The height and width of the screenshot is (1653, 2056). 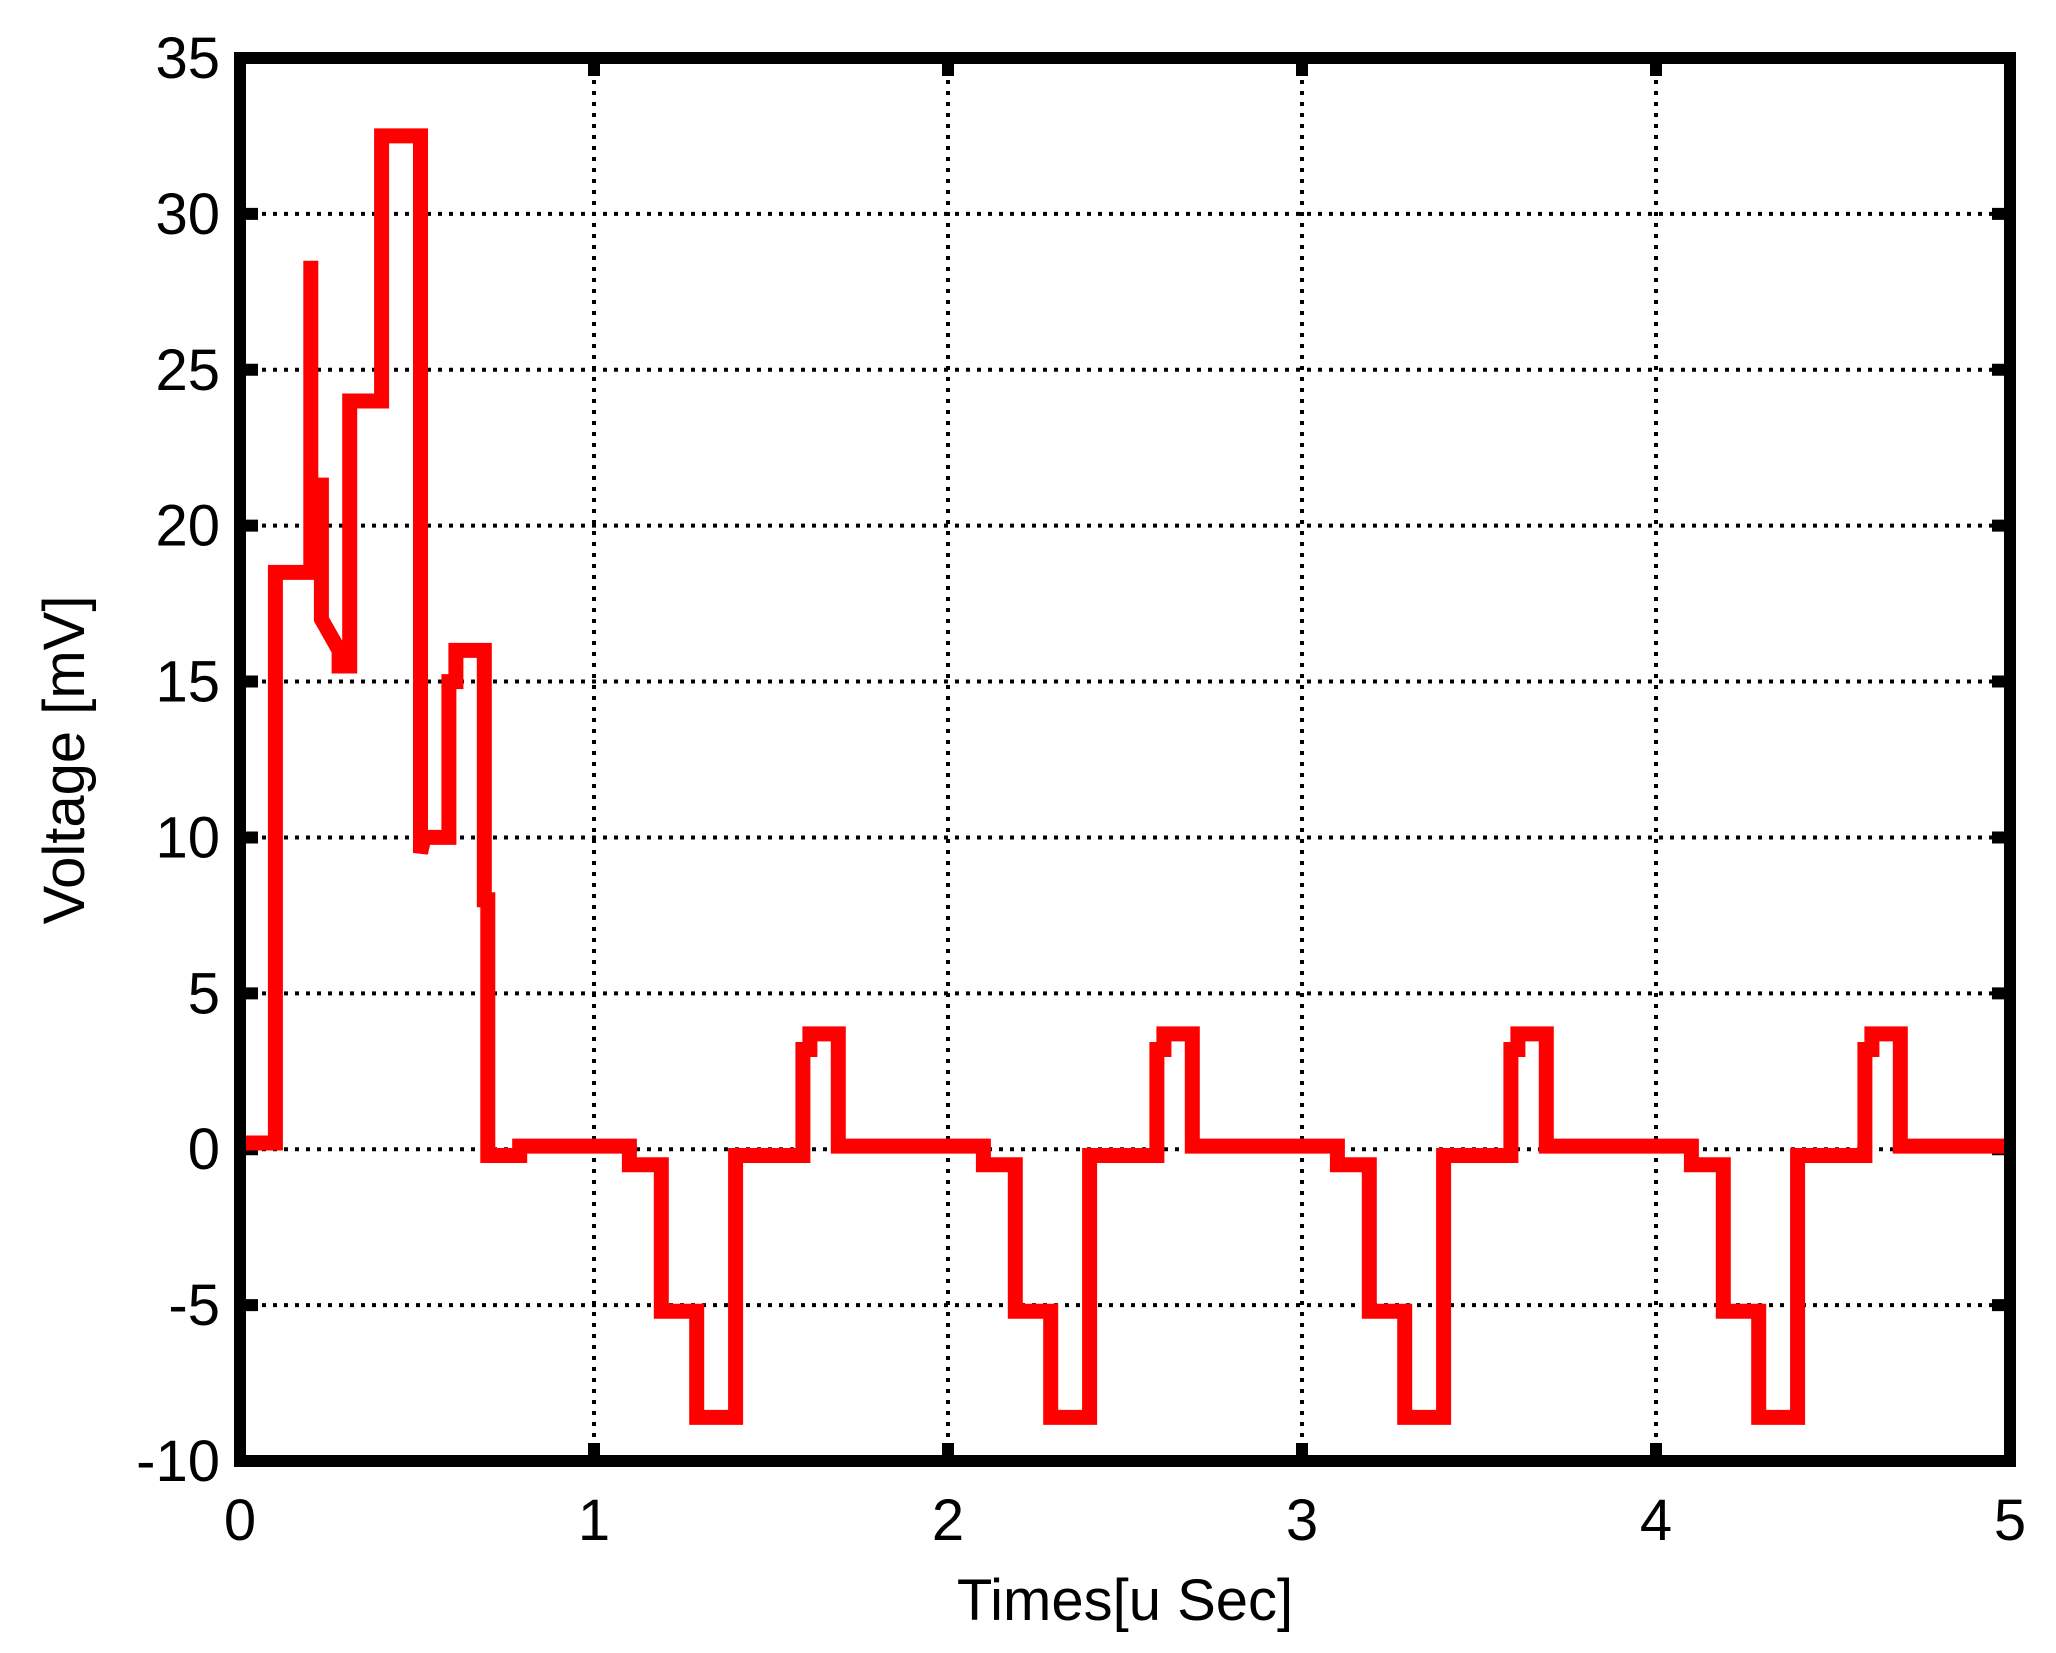 What do you see at coordinates (64, 760) in the screenshot?
I see `y-axis-label: Voltage [mV]` at bounding box center [64, 760].